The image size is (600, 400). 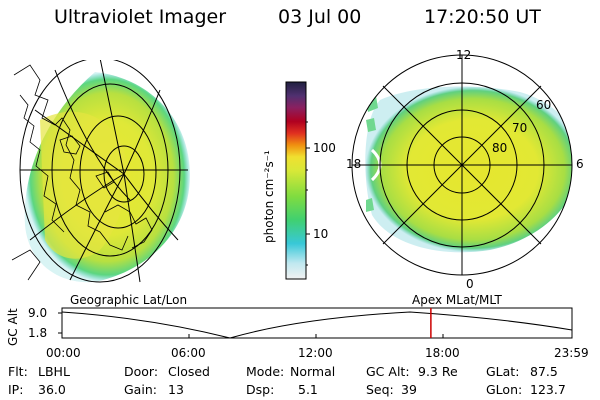 What do you see at coordinates (520, 128) in the screenshot?
I see `mlat-label-70: 70` at bounding box center [520, 128].